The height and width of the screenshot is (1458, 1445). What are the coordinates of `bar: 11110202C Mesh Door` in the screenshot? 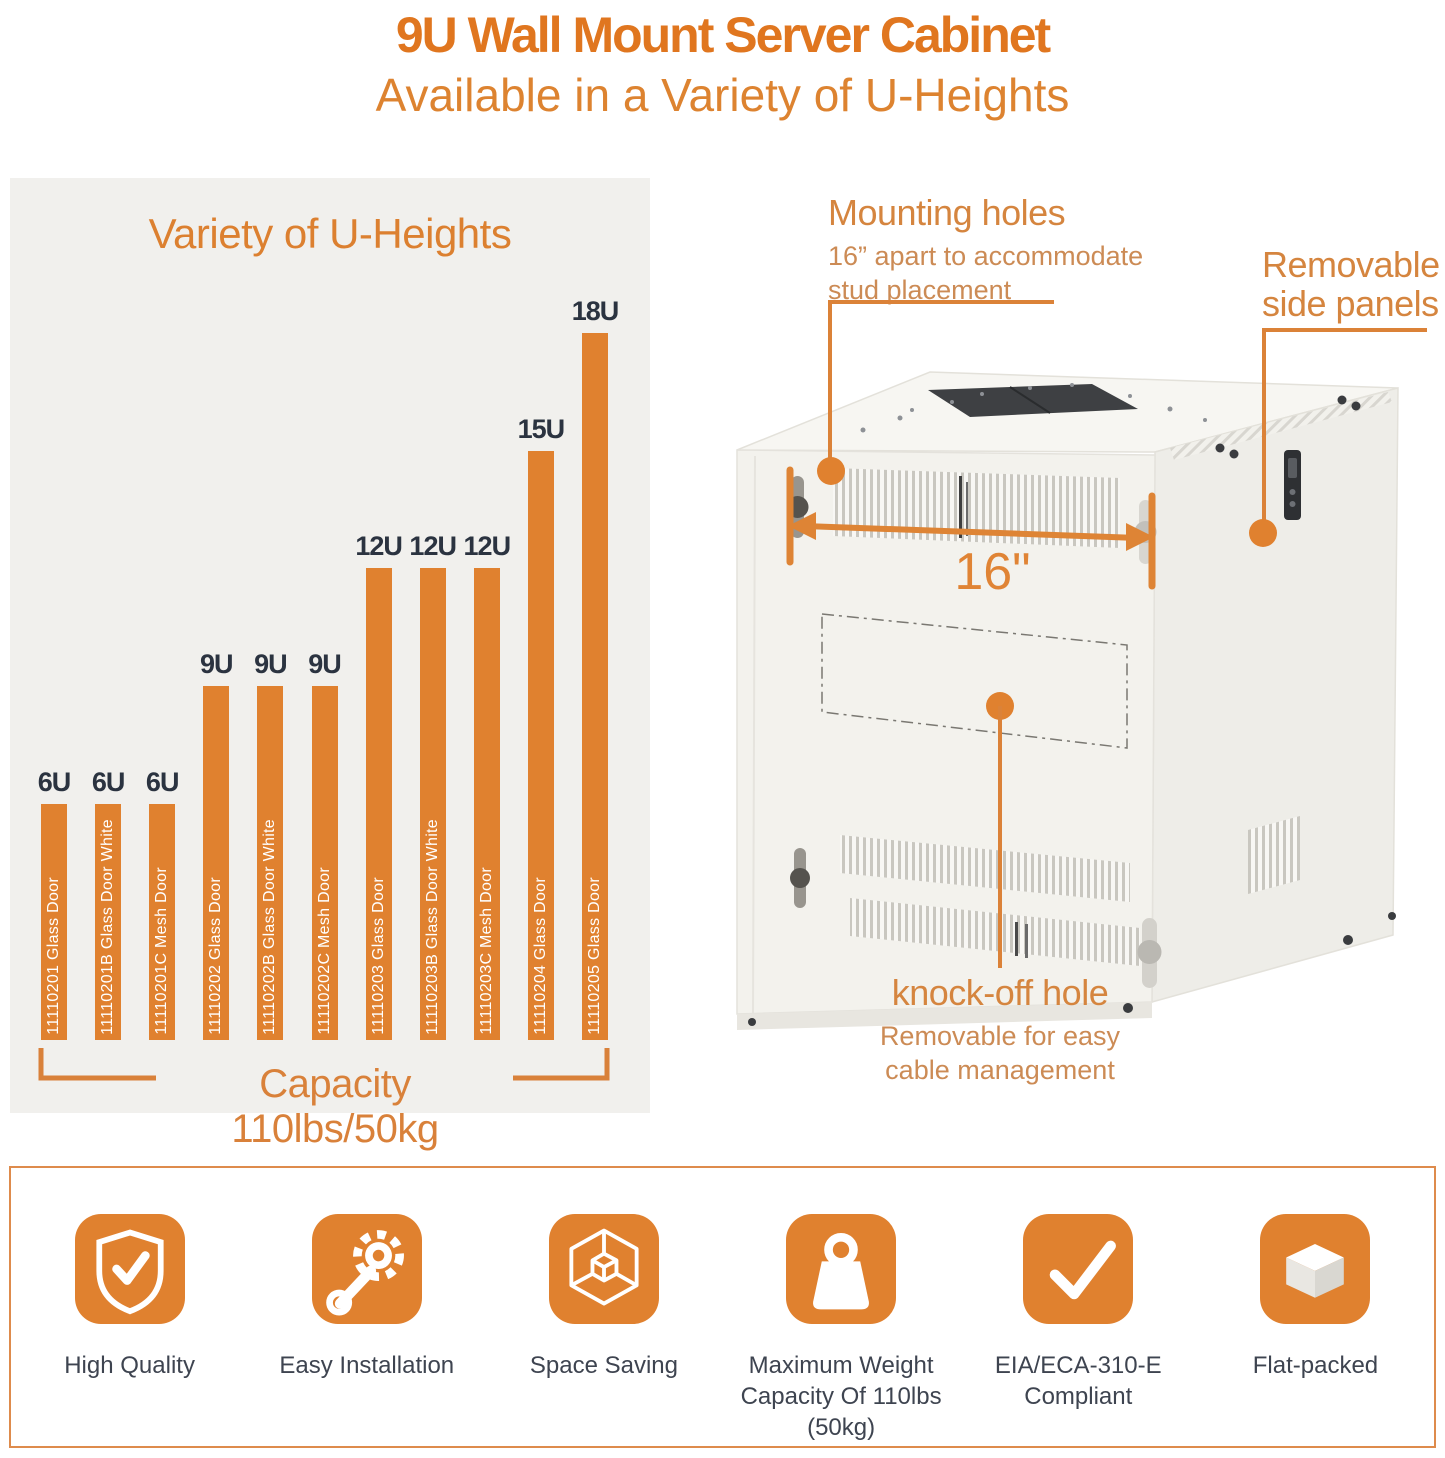 It's located at (324, 863).